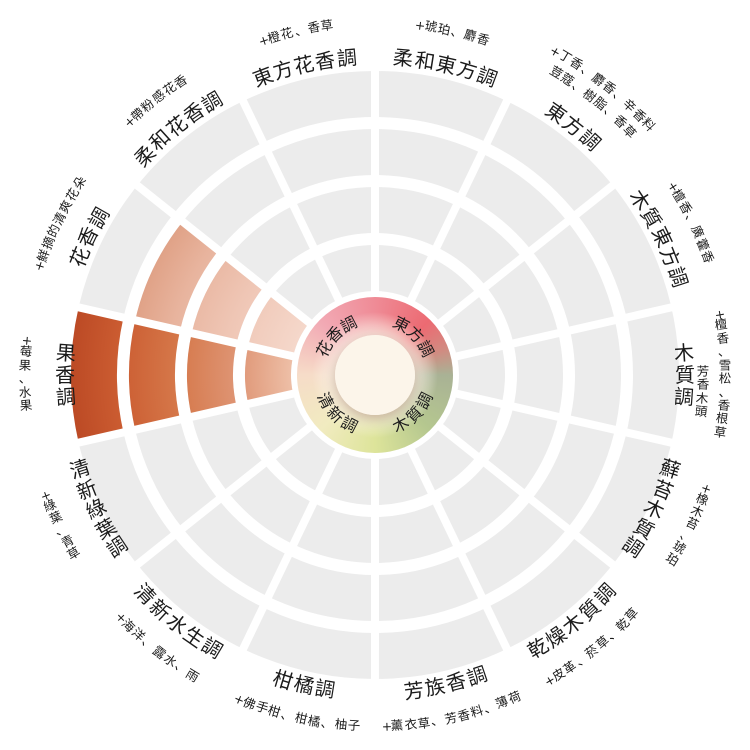 This screenshot has height=750, width=750. What do you see at coordinates (375, 375) in the screenshot?
I see `center-circle` at bounding box center [375, 375].